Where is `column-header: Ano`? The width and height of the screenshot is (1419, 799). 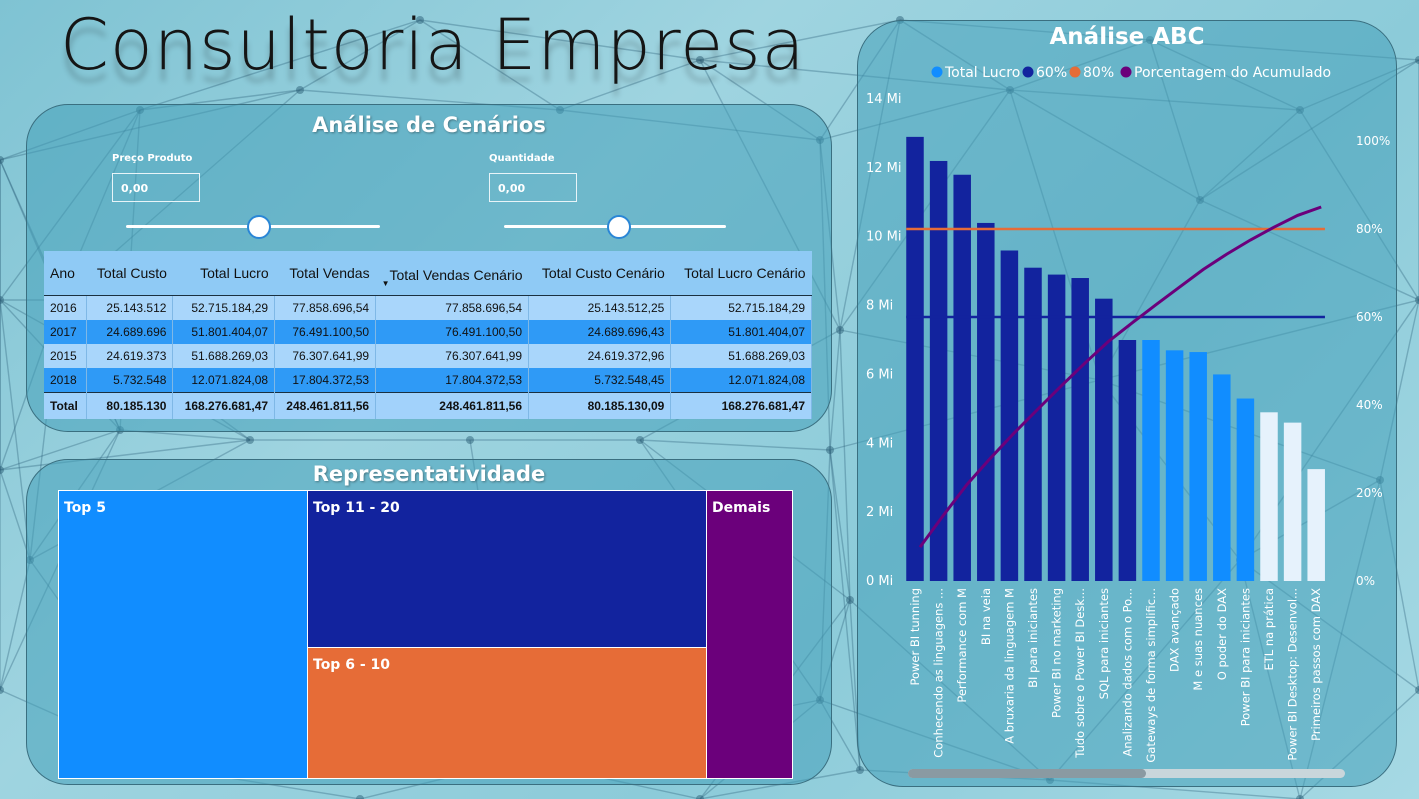
column-header: Ano is located at coordinates (65, 273).